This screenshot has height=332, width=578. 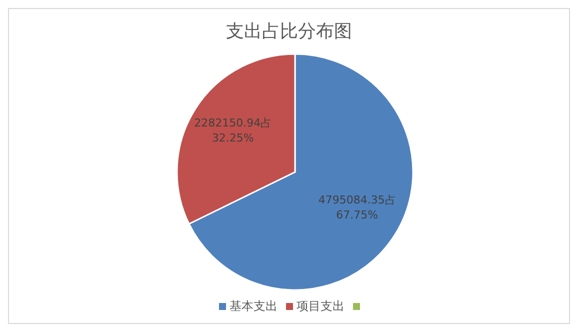 I want to click on chart-title: 支出占比分布图, so click(x=289, y=31).